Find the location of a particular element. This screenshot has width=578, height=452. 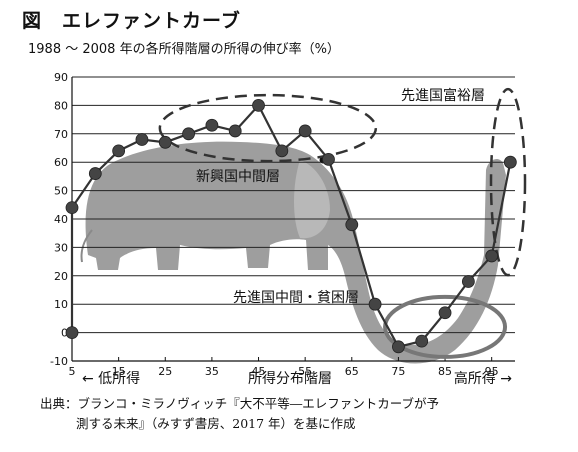

label-emerging-middle: 新興国中間層 is located at coordinates (238, 177).